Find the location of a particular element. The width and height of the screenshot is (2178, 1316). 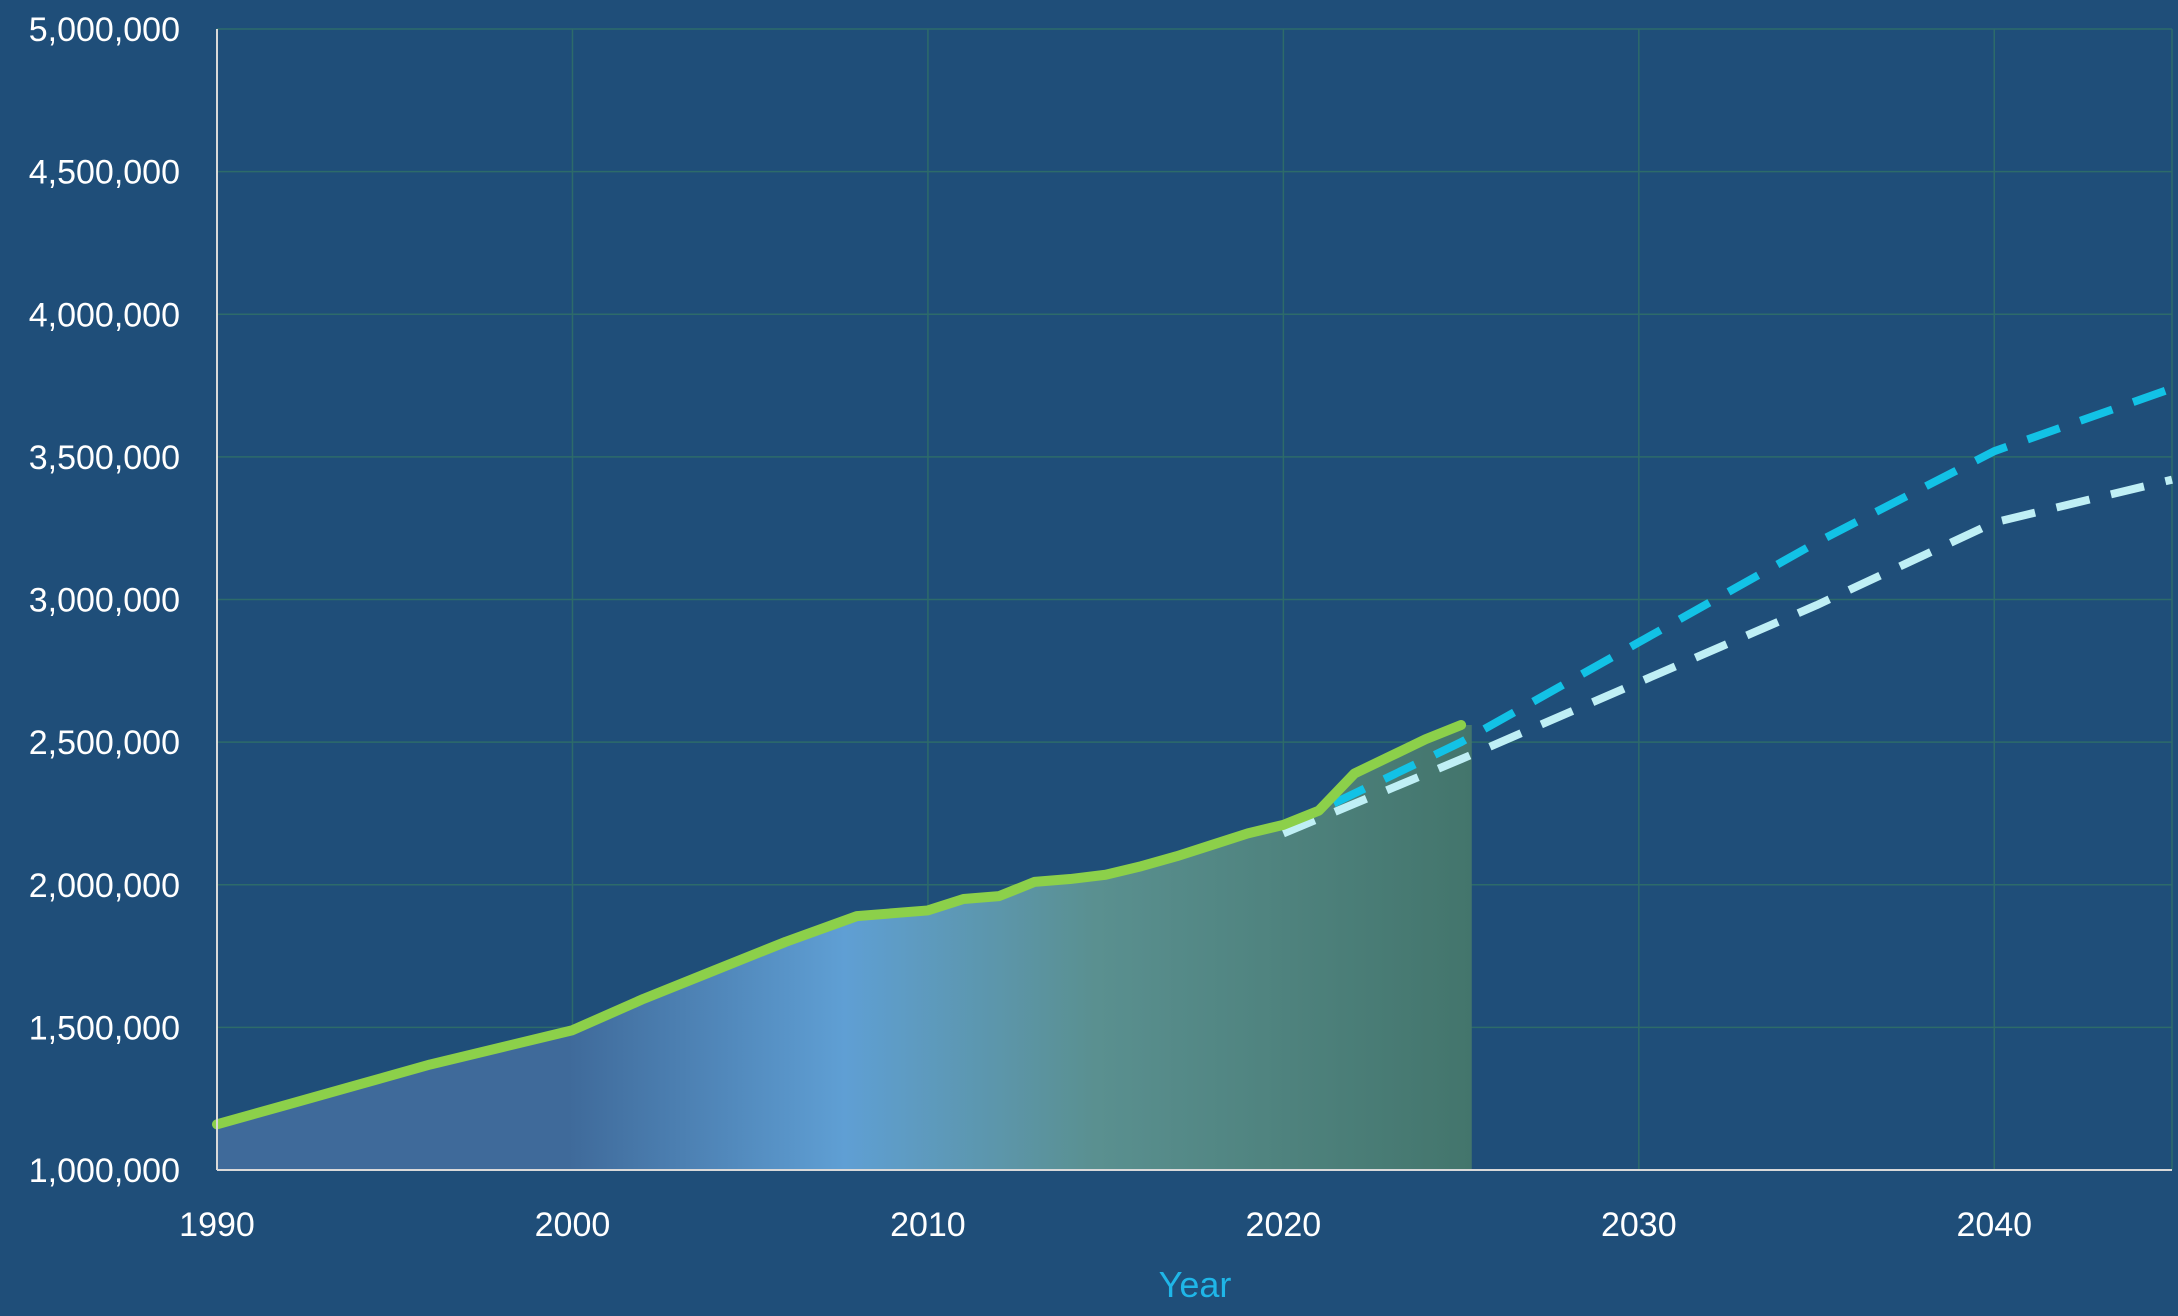

y-tick-label: 5,000,000 is located at coordinates (104, 30).